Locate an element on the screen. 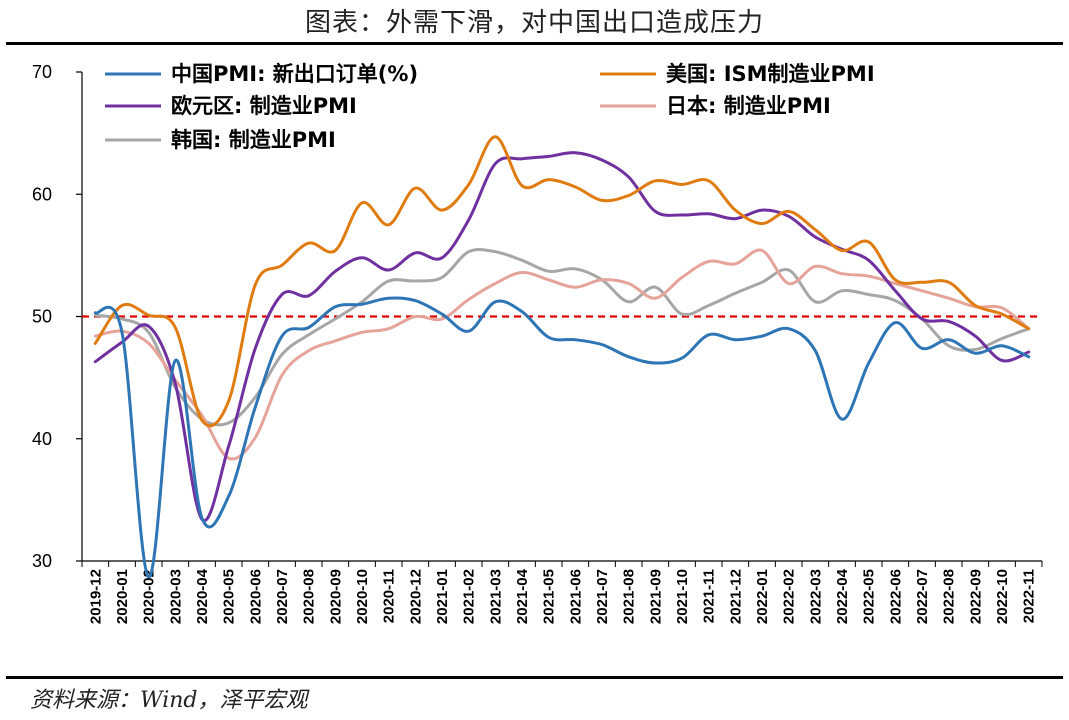 The width and height of the screenshot is (1069, 720). legend-china-new-export-orders: 中国PMI: 新出口订单(%) is located at coordinates (261, 74).